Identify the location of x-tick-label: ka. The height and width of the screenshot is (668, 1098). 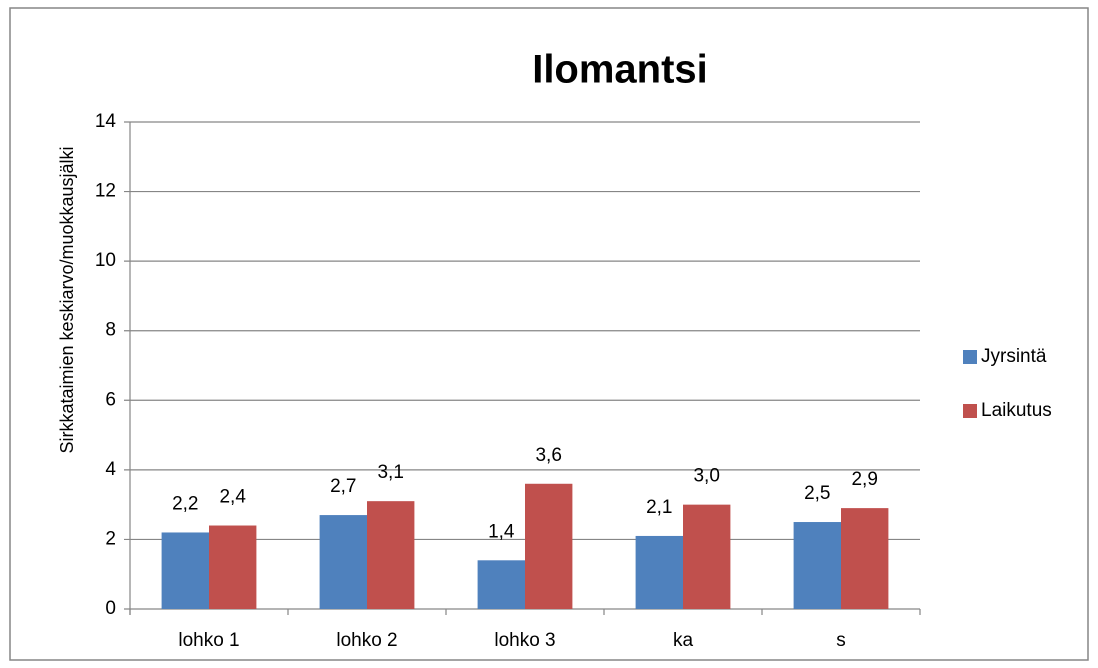
(683, 640).